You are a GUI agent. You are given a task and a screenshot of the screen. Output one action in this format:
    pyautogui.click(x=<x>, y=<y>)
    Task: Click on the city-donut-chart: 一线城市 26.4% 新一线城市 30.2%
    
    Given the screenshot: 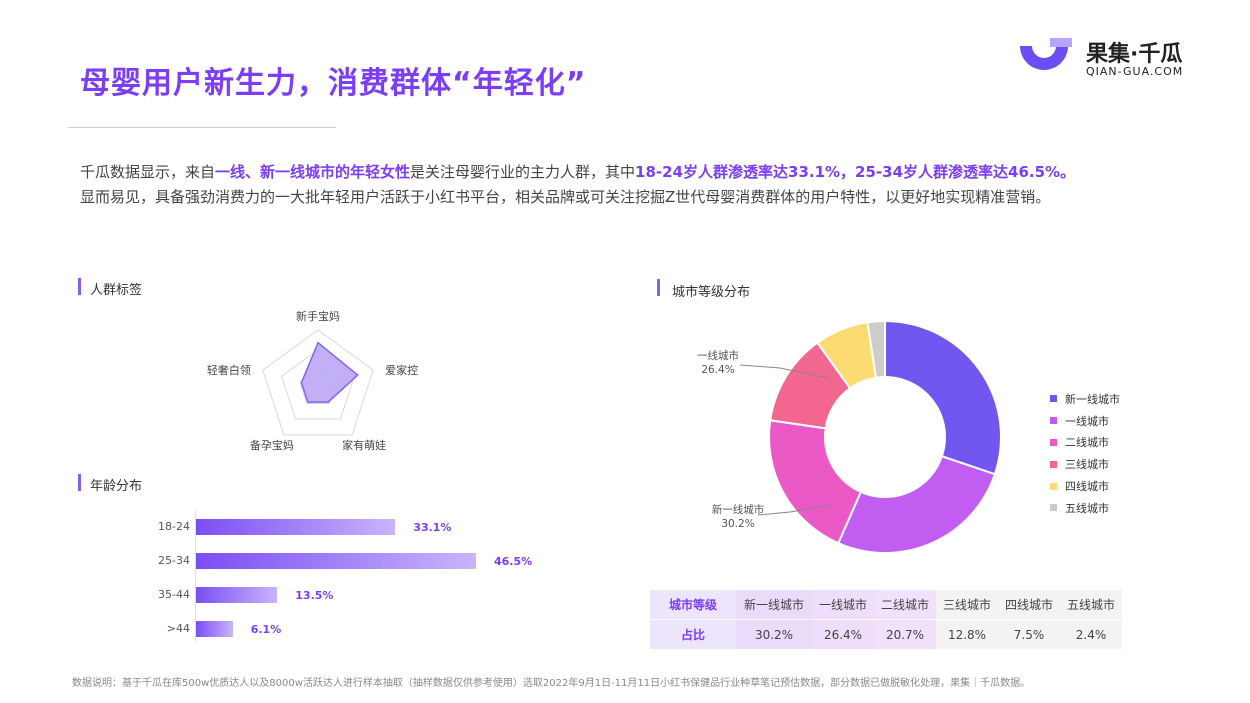 What is the action you would take?
    pyautogui.click(x=849, y=436)
    